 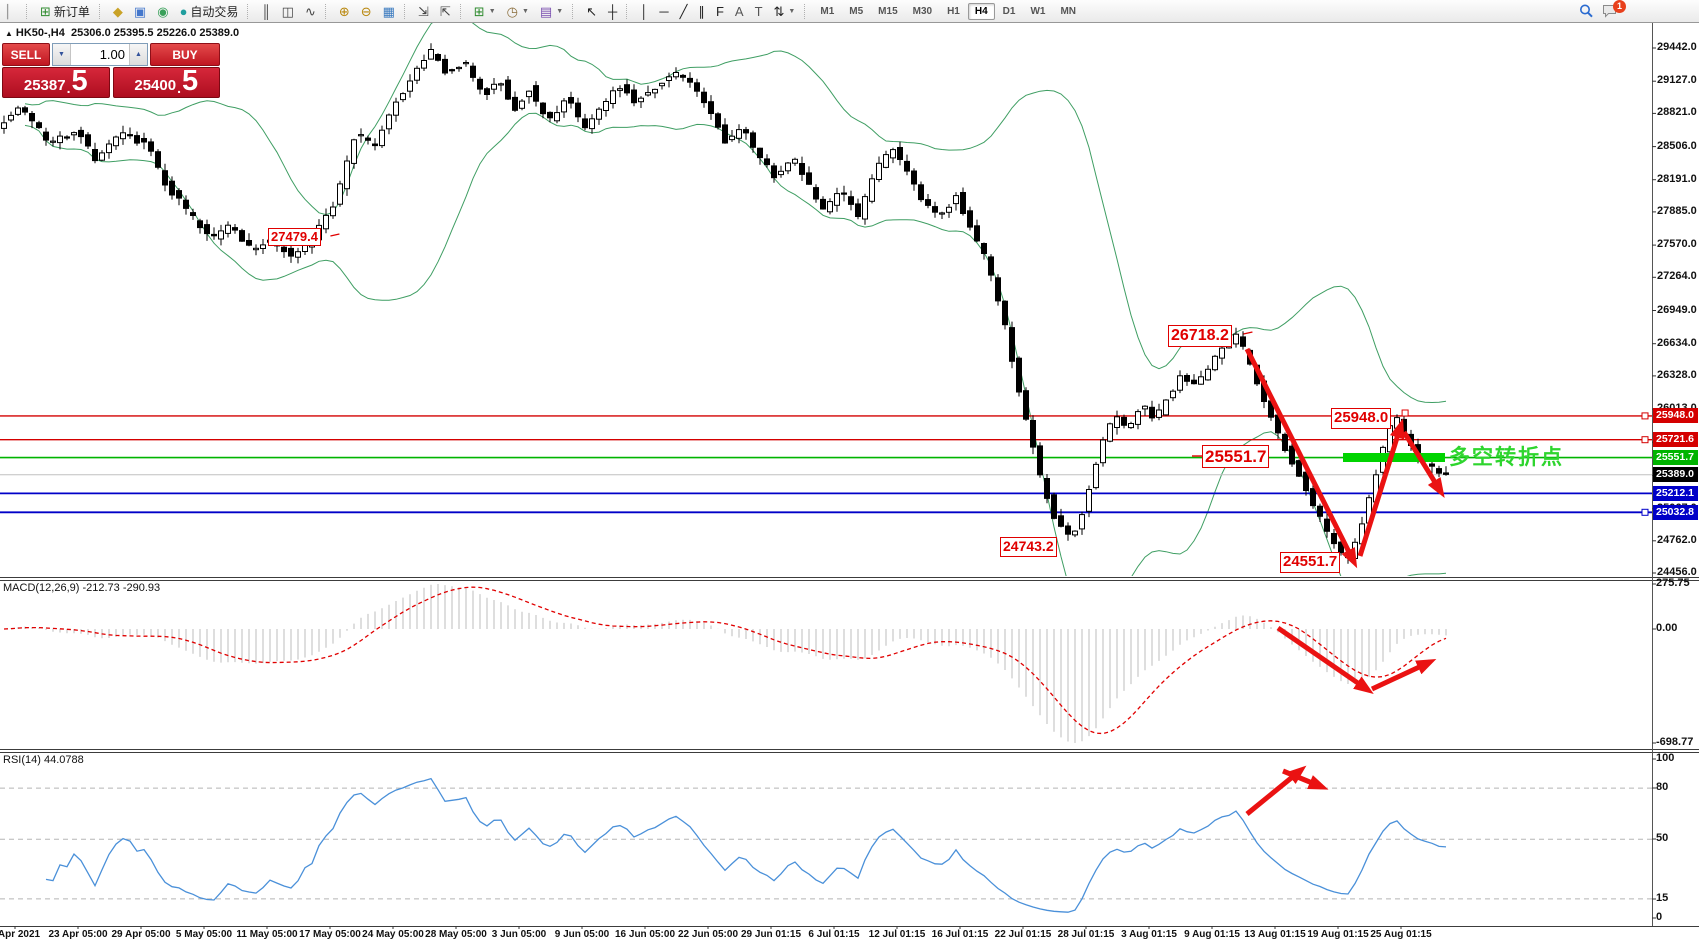 I want to click on indicators-window-icon: ⇲, so click(x=423, y=11).